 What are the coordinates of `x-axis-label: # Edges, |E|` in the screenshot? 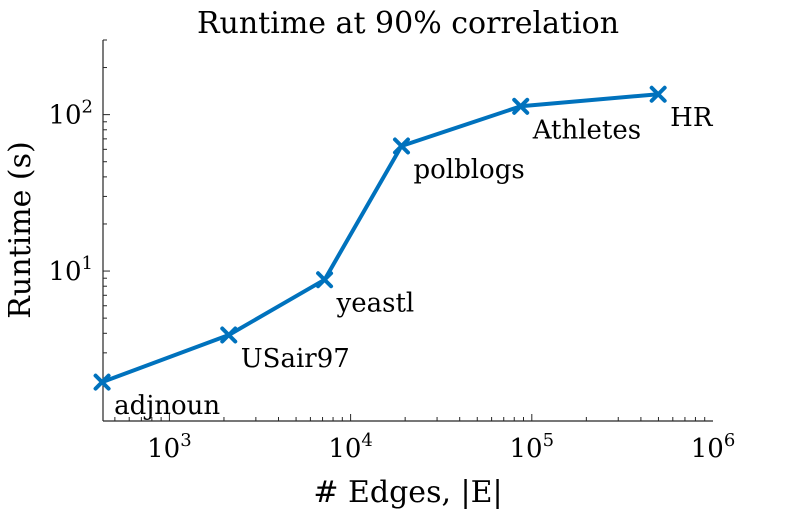 It's located at (407, 492).